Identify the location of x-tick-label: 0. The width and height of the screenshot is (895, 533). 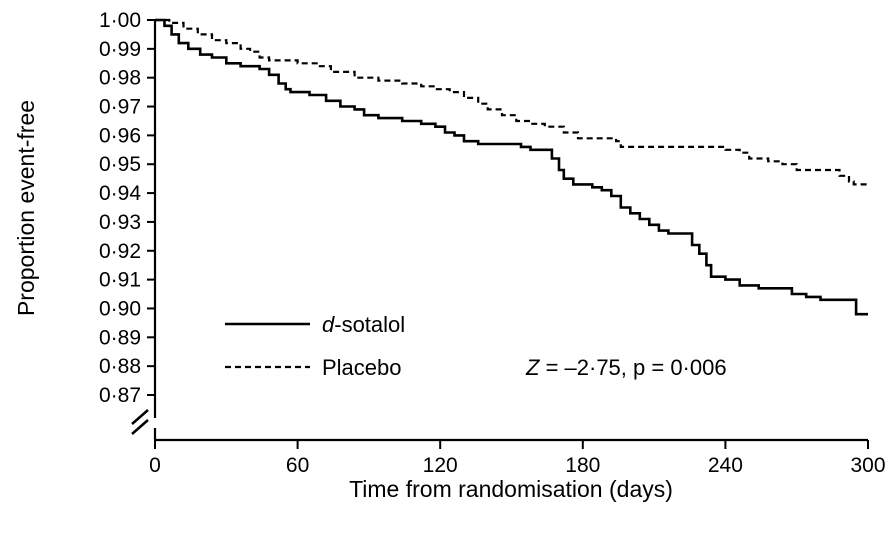
(155, 465).